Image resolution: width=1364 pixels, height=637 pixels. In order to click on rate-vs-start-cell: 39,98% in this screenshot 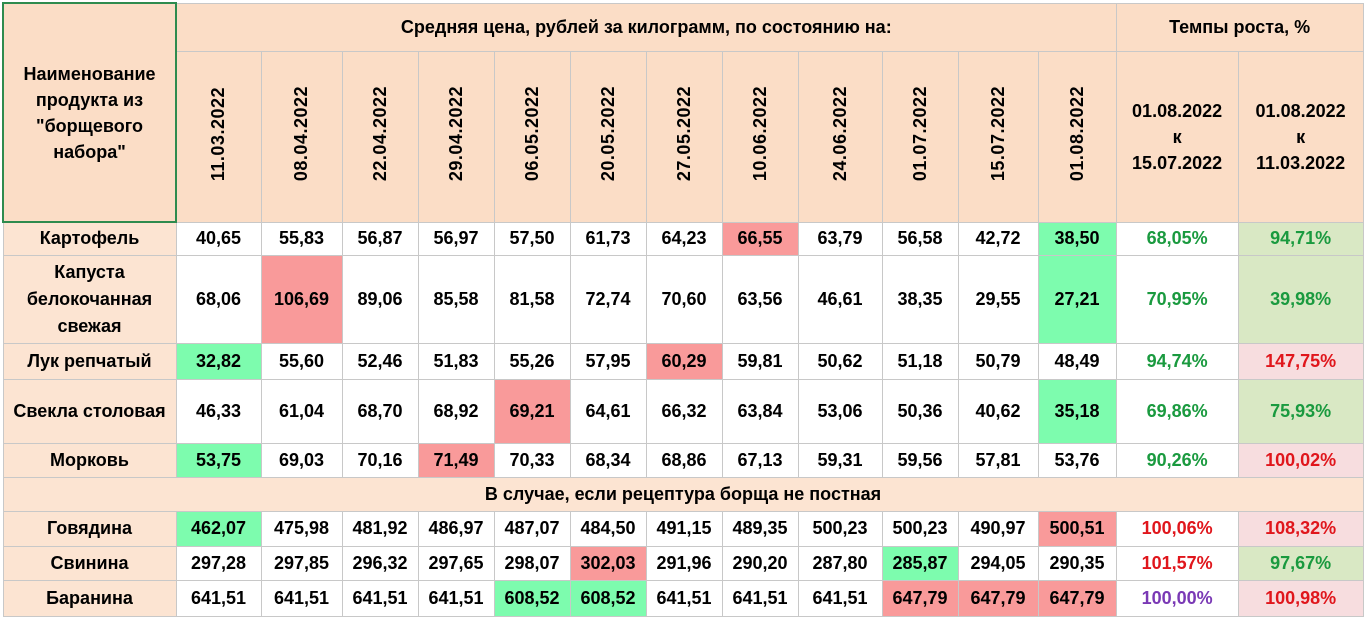, I will do `click(1300, 299)`.